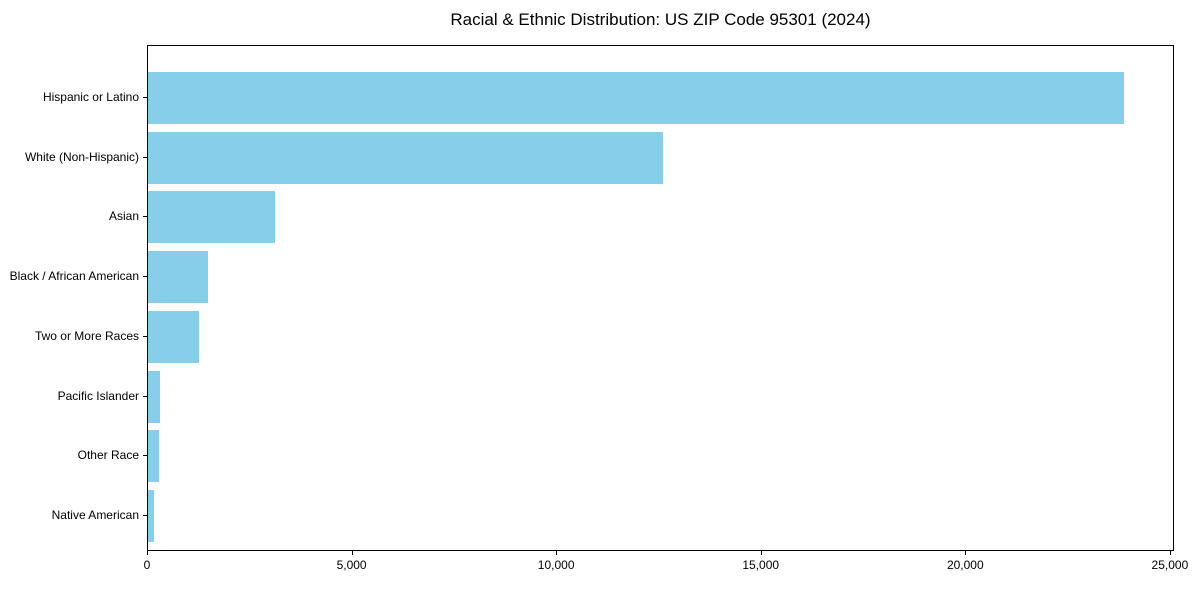 This screenshot has width=1200, height=600. I want to click on x-axis-tick-label: 15,000, so click(761, 565).